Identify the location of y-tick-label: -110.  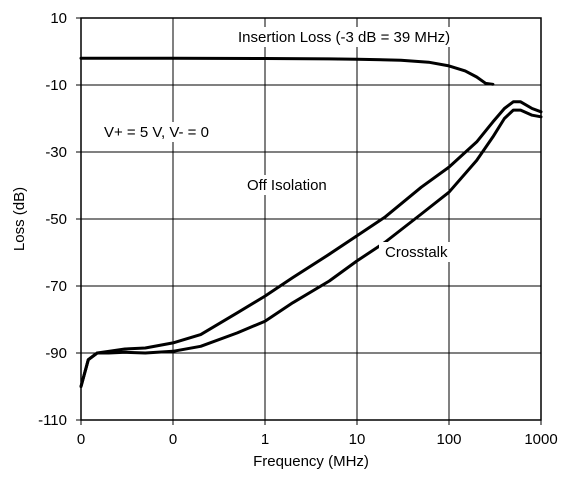
(52, 420).